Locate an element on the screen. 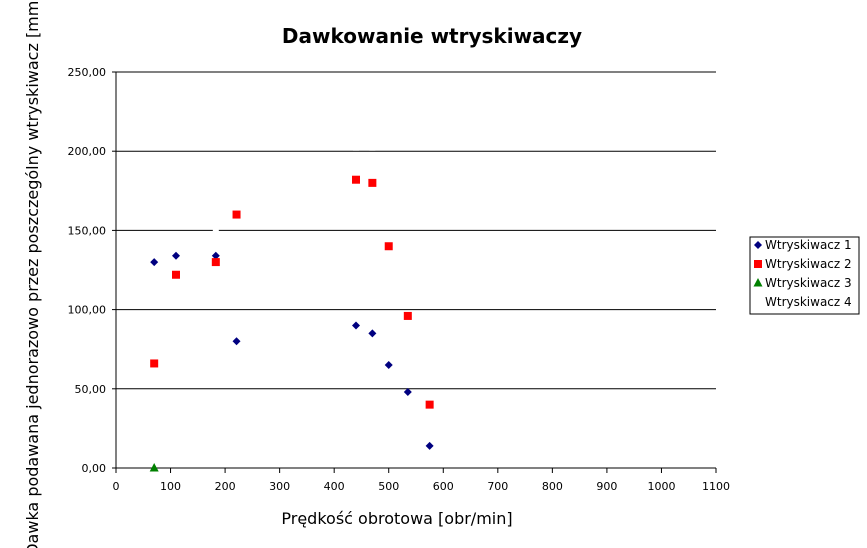 The image size is (867, 548). y-tick-label: 100,00 is located at coordinates (87, 310).